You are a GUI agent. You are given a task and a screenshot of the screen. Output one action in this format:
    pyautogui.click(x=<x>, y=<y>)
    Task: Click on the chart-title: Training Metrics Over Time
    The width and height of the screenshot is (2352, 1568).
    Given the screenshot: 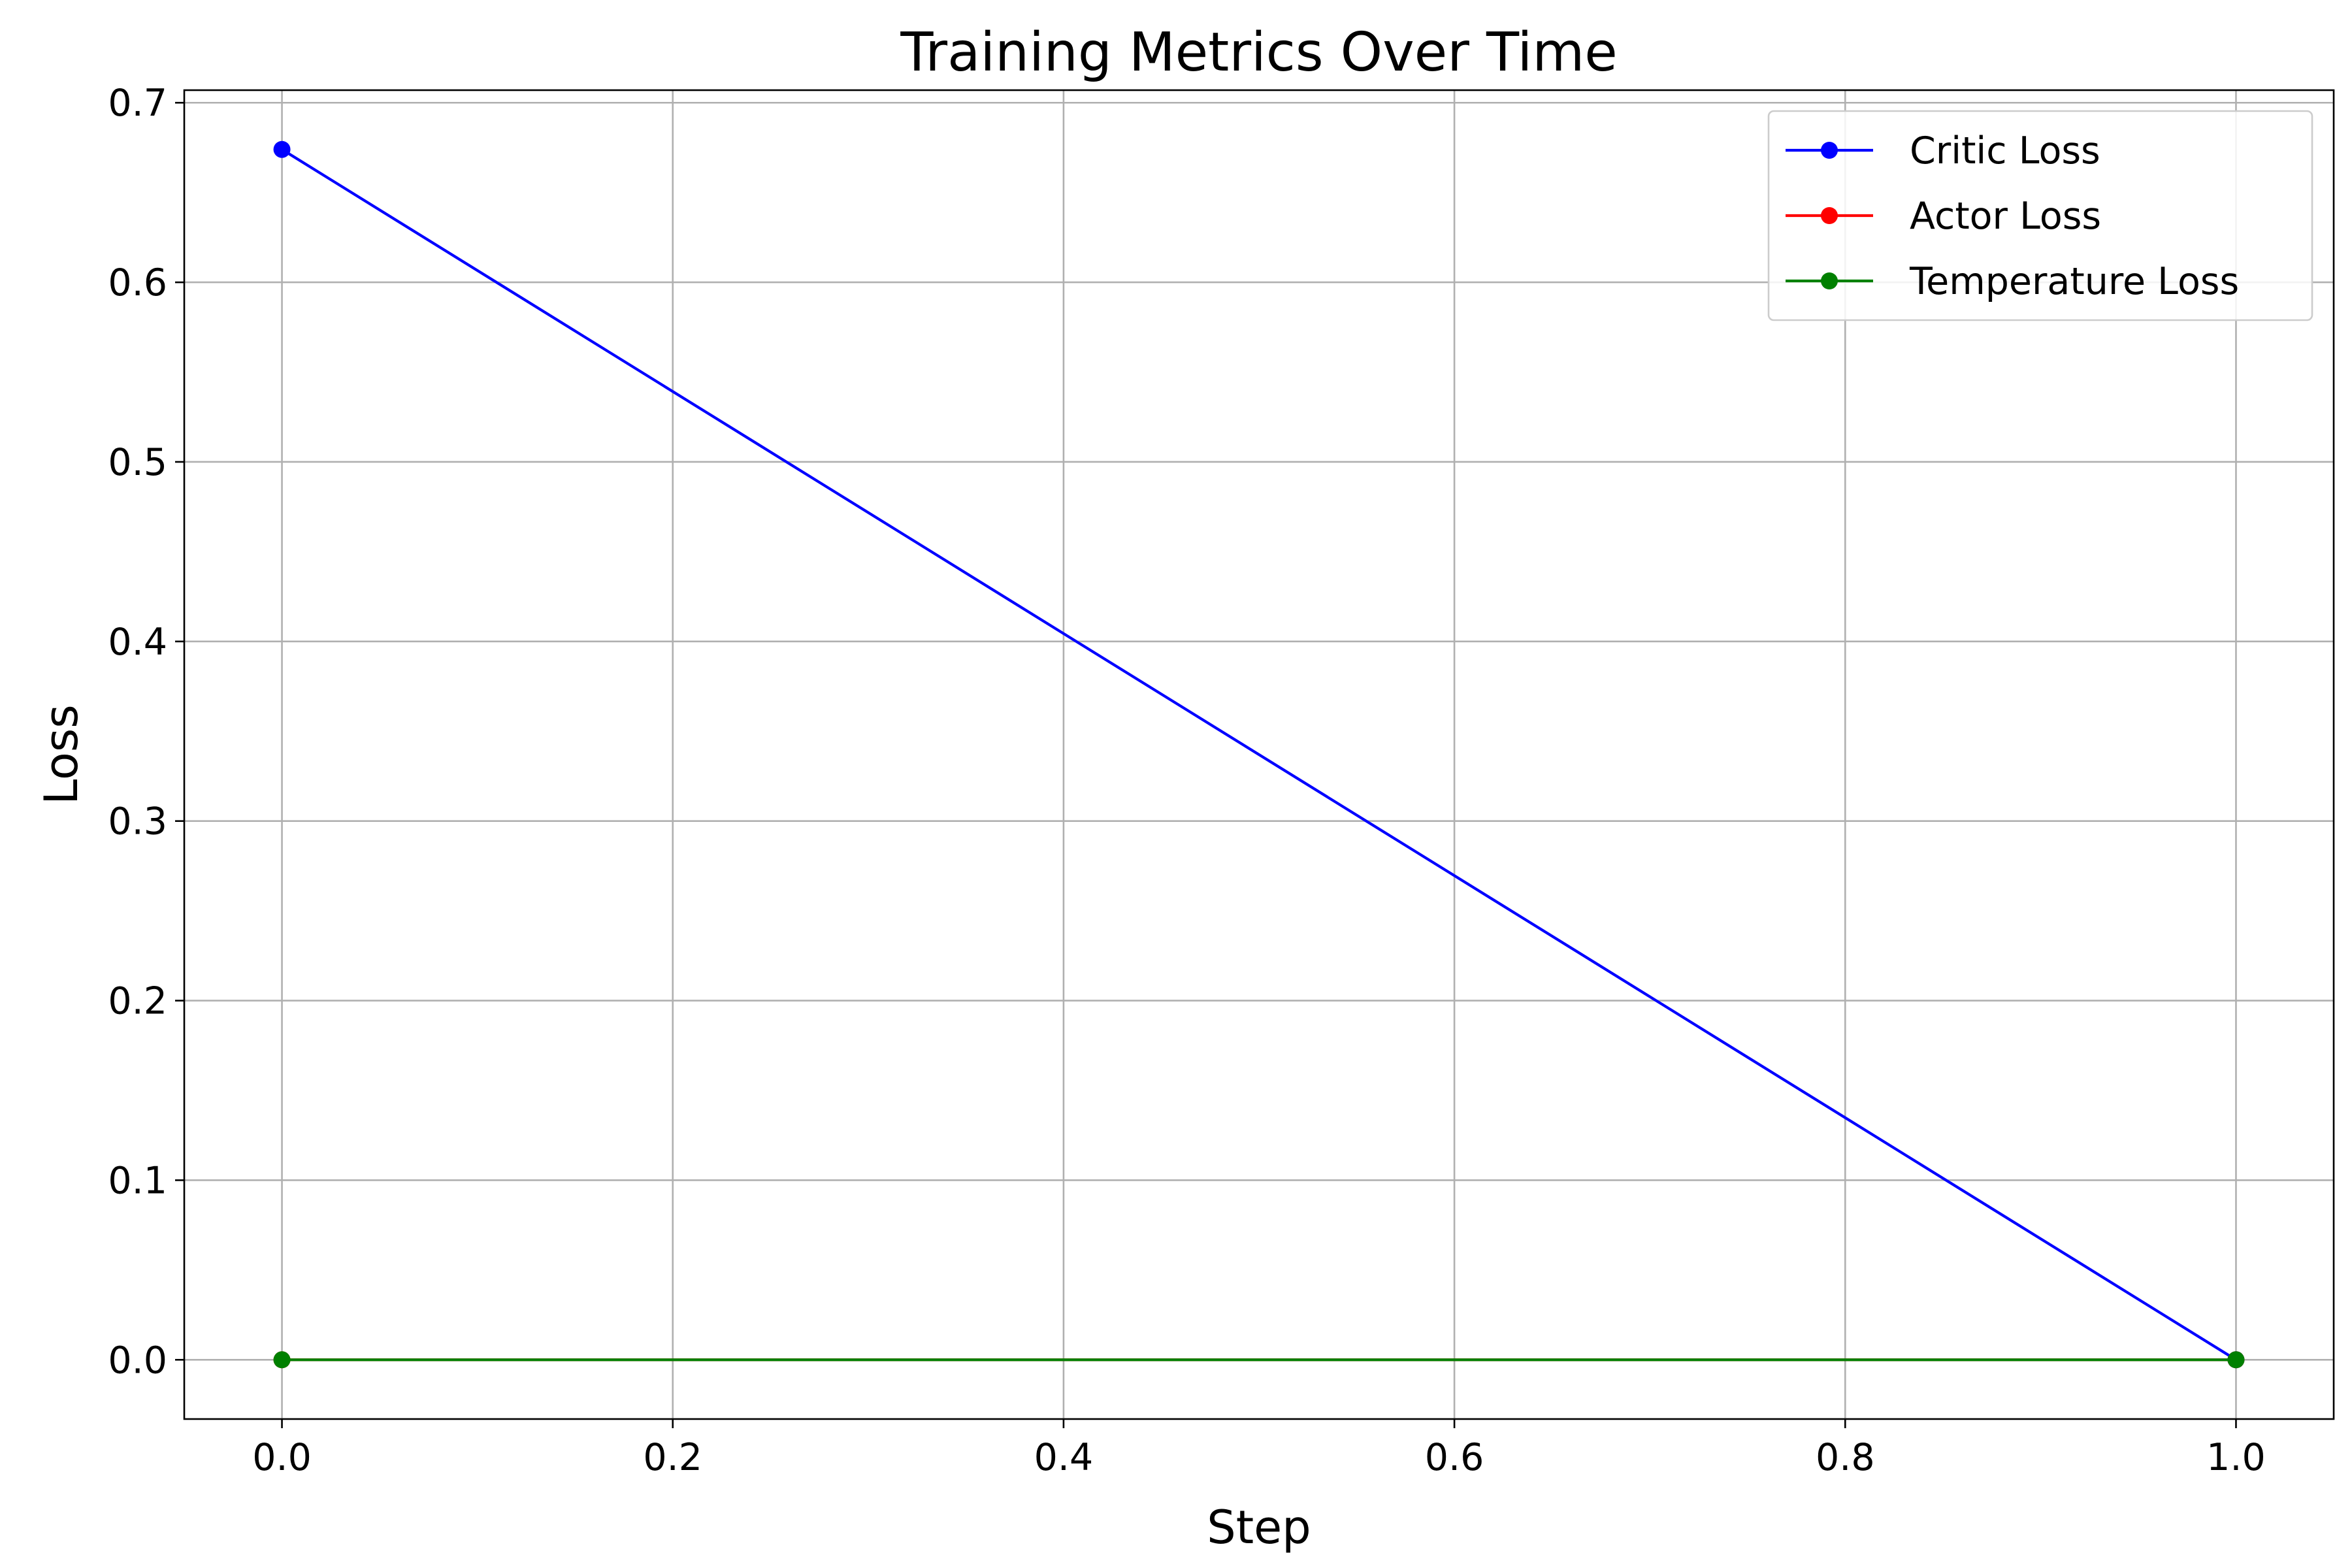 What is the action you would take?
    pyautogui.click(x=1258, y=53)
    